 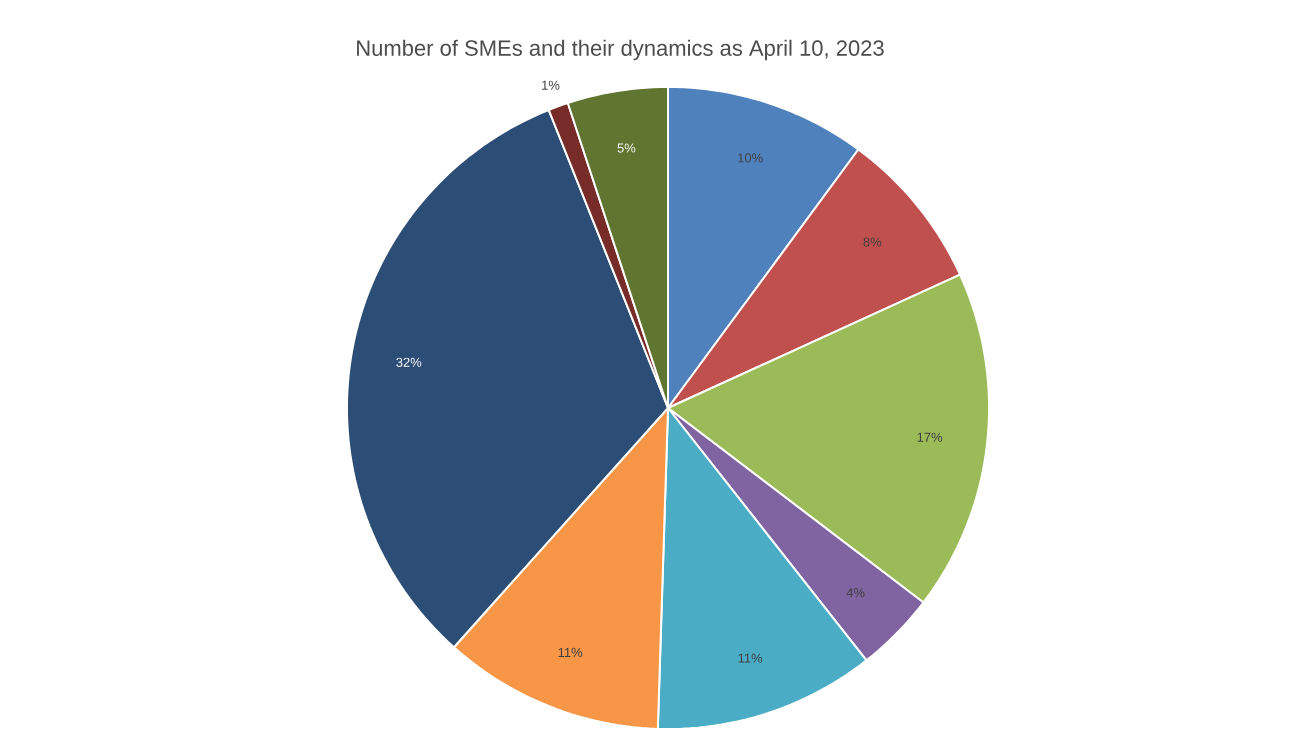 What do you see at coordinates (750, 158) in the screenshot?
I see `data-label: 10%` at bounding box center [750, 158].